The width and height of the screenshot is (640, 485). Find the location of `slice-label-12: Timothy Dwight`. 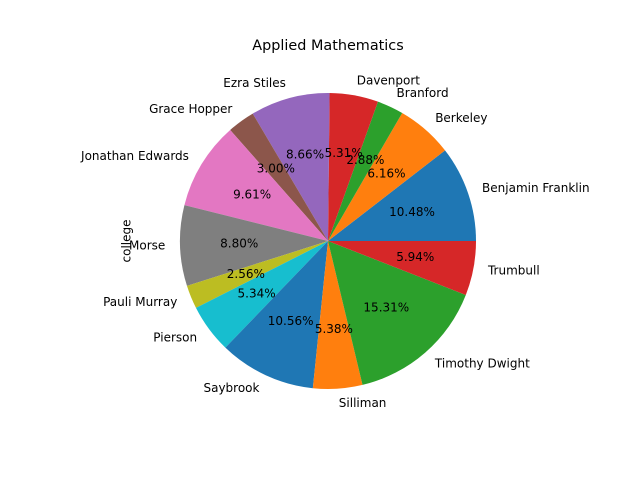

slice-label-12: Timothy Dwight is located at coordinates (482, 363).